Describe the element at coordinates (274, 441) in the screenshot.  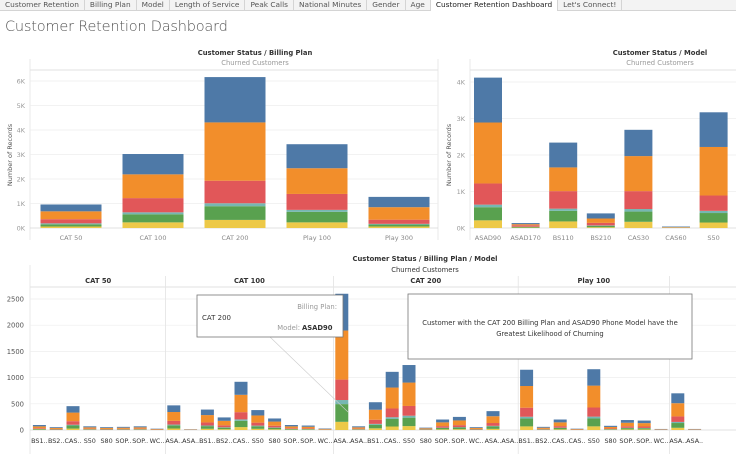
I see `x-tick-label: S80` at that location.